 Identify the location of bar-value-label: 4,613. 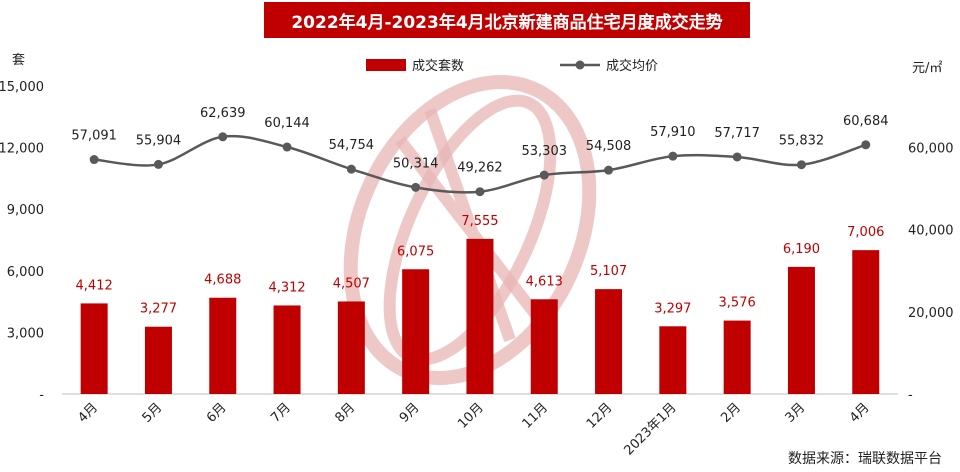
(544, 281).